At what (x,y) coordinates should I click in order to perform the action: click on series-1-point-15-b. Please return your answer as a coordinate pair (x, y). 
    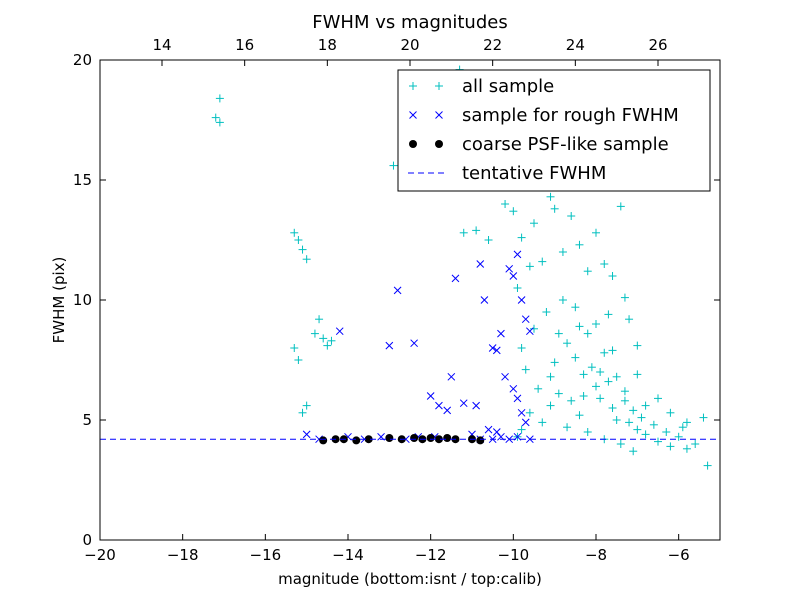
    Looking at the image, I should click on (480, 264).